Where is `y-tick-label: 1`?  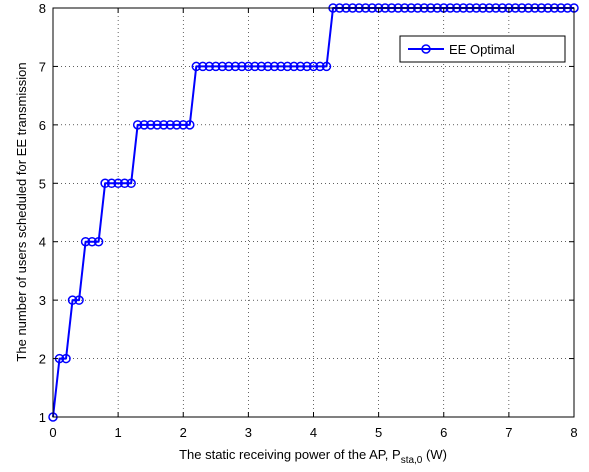 y-tick-label: 1 is located at coordinates (42, 417).